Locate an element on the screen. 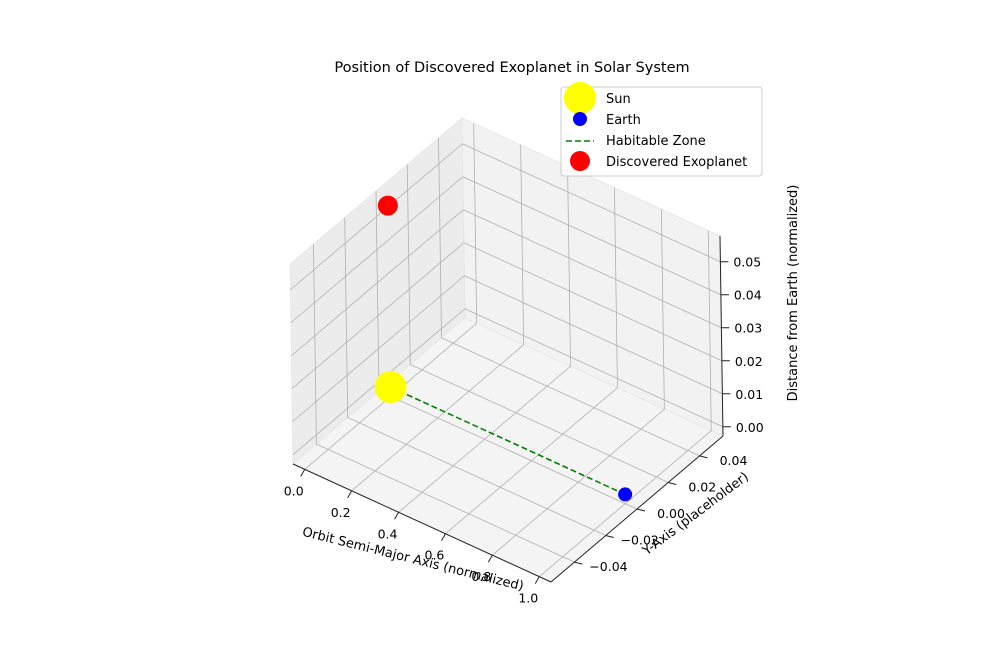  x-tick-label: 0.4 is located at coordinates (388, 533).